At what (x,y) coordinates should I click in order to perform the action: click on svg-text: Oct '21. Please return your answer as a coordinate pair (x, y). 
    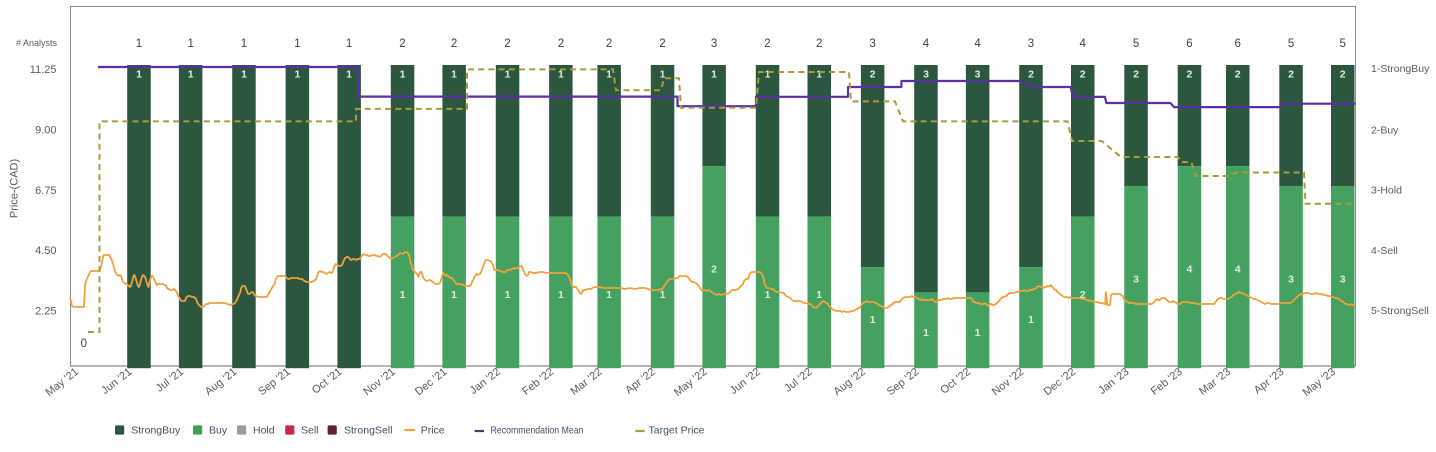
    Looking at the image, I should click on (327, 381).